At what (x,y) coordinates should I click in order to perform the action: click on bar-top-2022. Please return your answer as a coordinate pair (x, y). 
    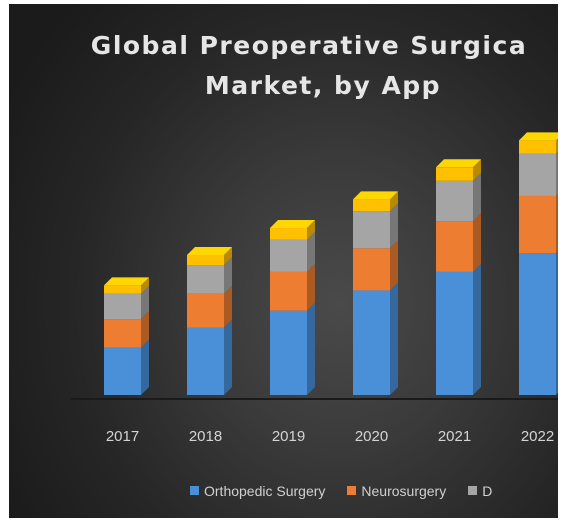
    Looking at the image, I should click on (538, 136).